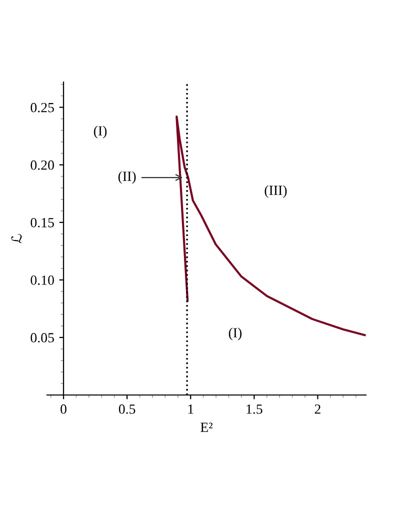  What do you see at coordinates (16, 239) in the screenshot?
I see `y-axis-title: ℒ` at bounding box center [16, 239].